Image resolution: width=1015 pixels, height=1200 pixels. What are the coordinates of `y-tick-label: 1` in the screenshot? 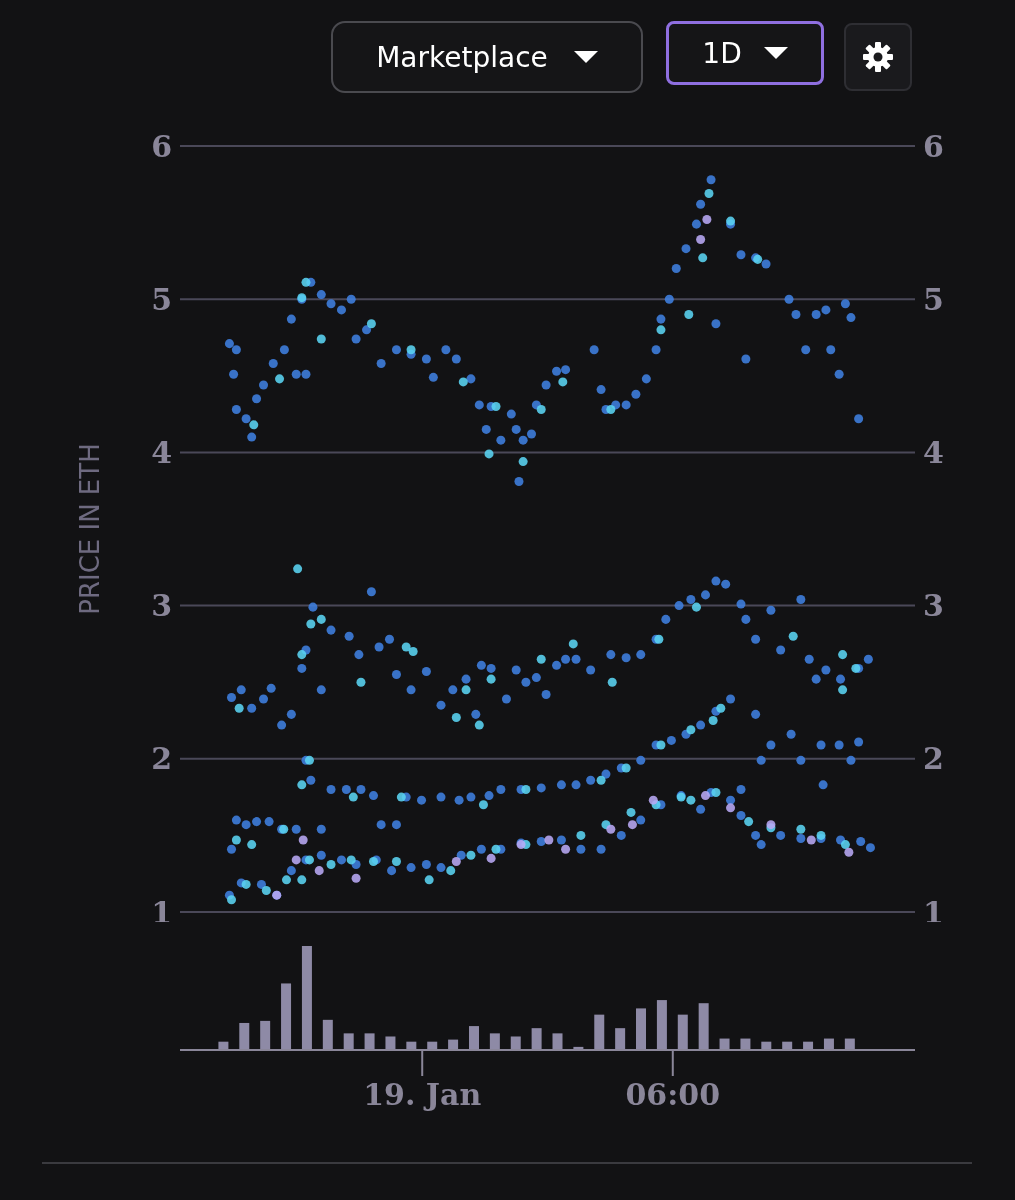 It's located at (161, 912).